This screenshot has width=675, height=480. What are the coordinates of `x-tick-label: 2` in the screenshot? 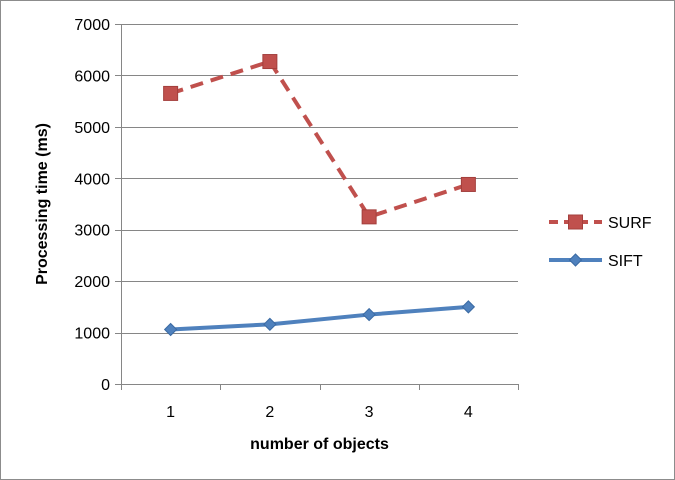 It's located at (269, 412).